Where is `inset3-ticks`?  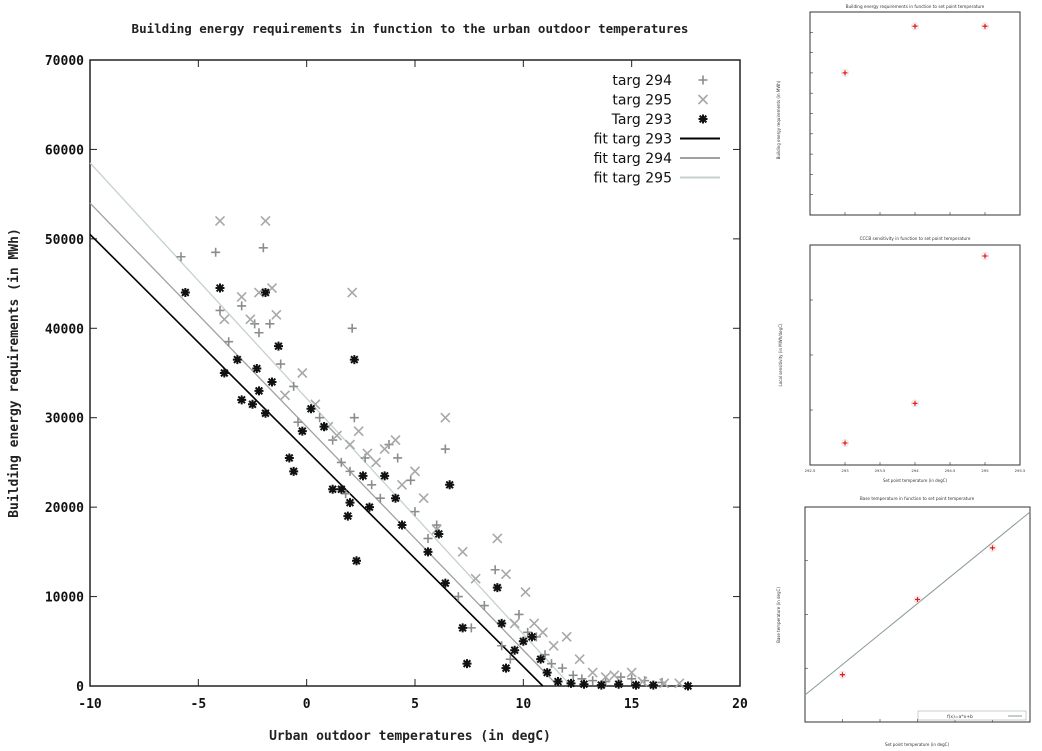
inset3-ticks is located at coordinates (917, 614).